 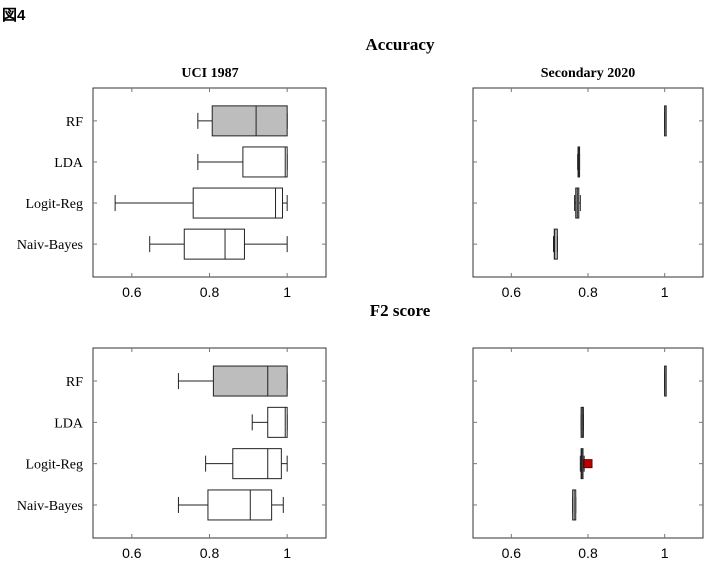 I want to click on section-title-f2: F2 score, so click(x=400, y=310).